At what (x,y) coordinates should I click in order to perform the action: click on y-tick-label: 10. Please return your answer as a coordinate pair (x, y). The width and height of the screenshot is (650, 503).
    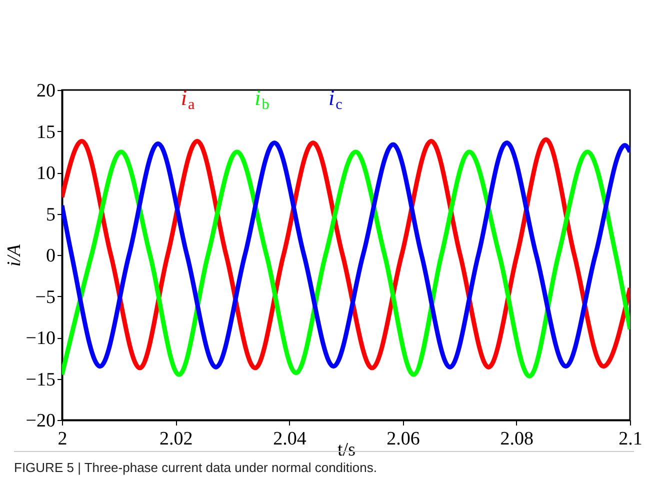
    Looking at the image, I should click on (46, 173).